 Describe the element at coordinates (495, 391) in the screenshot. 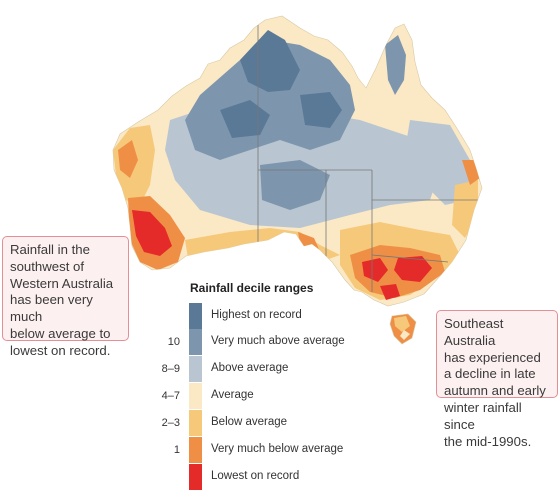

I see `callout-line: autumn and early` at that location.